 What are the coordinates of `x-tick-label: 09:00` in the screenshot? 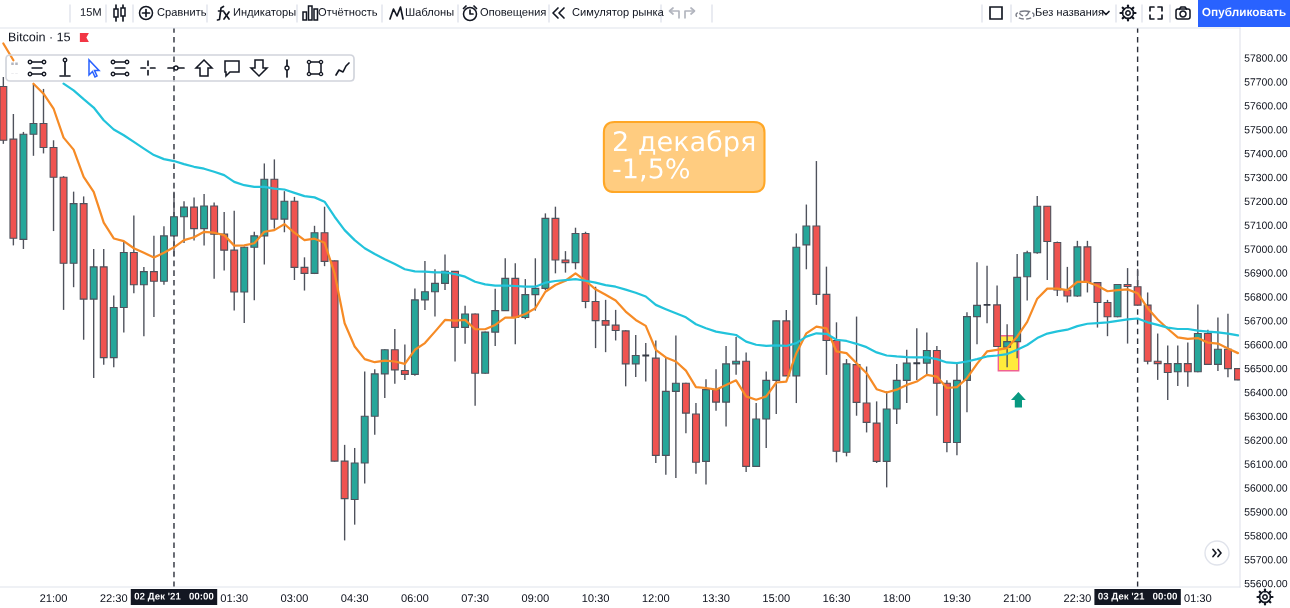 It's located at (535, 598).